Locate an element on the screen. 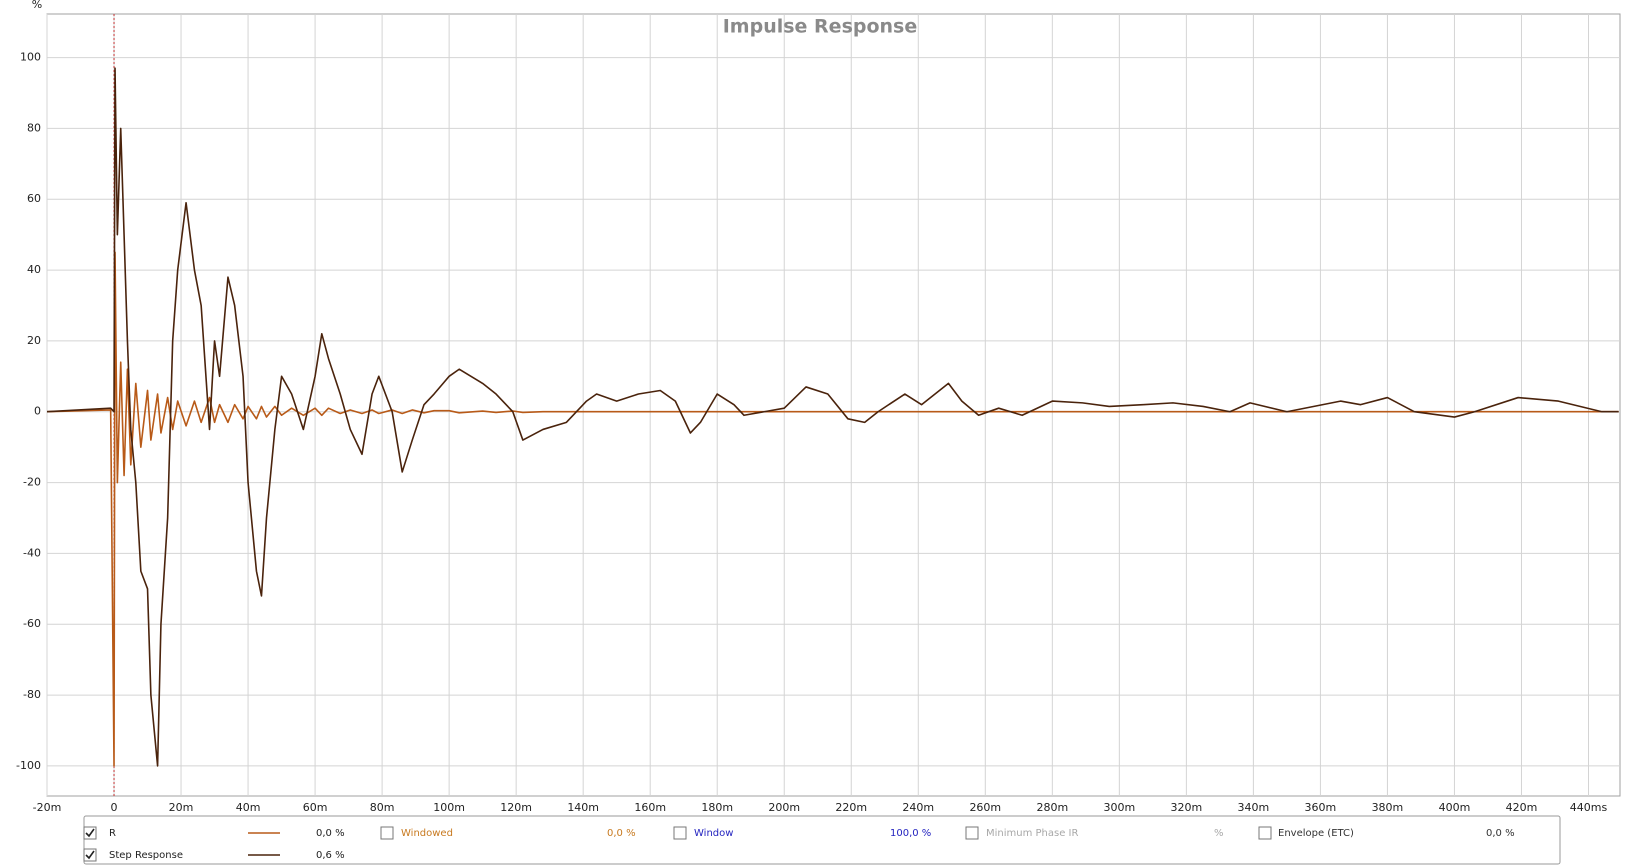  y-tick-label: 20 is located at coordinates (34, 340).